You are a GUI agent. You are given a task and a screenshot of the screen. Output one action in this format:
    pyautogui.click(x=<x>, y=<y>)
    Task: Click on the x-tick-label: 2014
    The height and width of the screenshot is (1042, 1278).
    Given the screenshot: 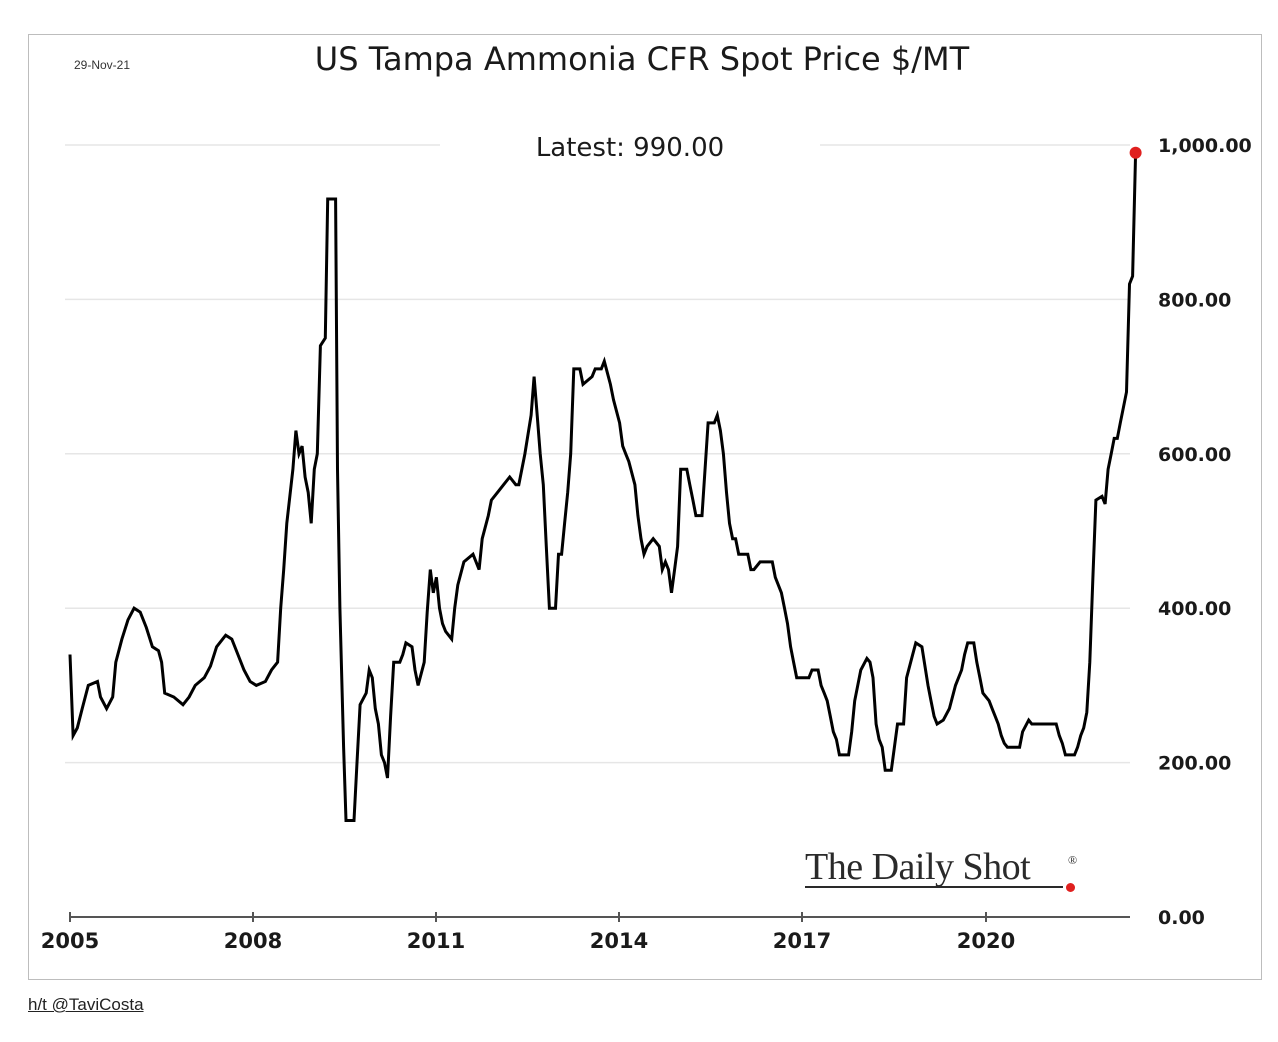 What is the action you would take?
    pyautogui.click(x=619, y=941)
    